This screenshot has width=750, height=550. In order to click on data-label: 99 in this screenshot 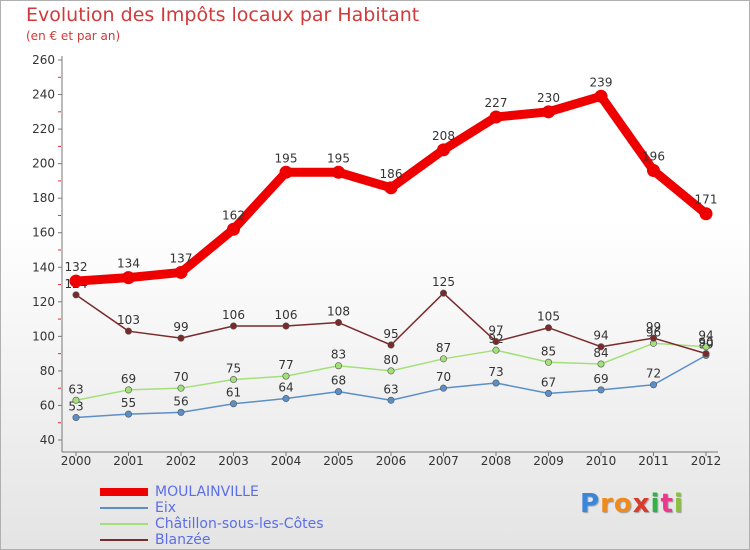, I will do `click(653, 327)`.